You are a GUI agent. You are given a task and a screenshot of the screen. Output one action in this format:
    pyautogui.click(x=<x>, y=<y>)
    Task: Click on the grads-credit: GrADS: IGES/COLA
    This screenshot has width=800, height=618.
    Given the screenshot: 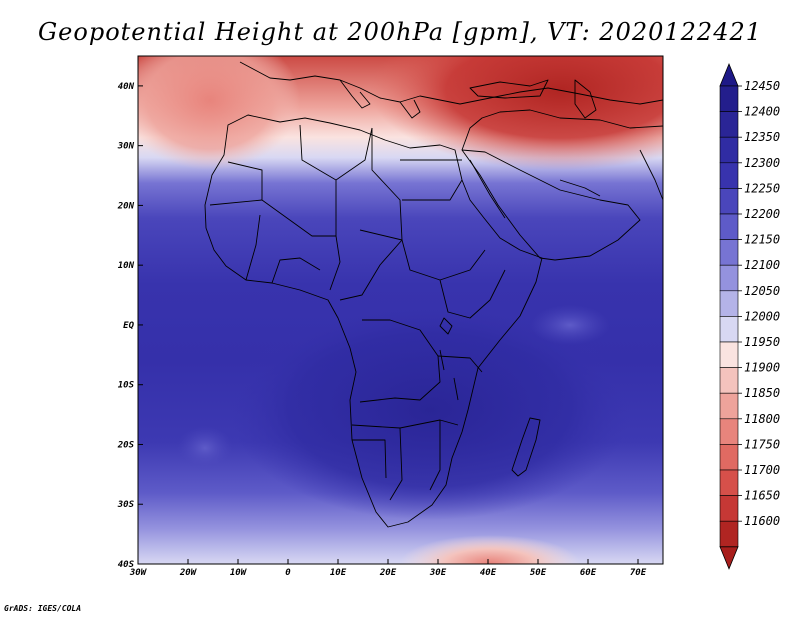 What is the action you would take?
    pyautogui.click(x=43, y=608)
    